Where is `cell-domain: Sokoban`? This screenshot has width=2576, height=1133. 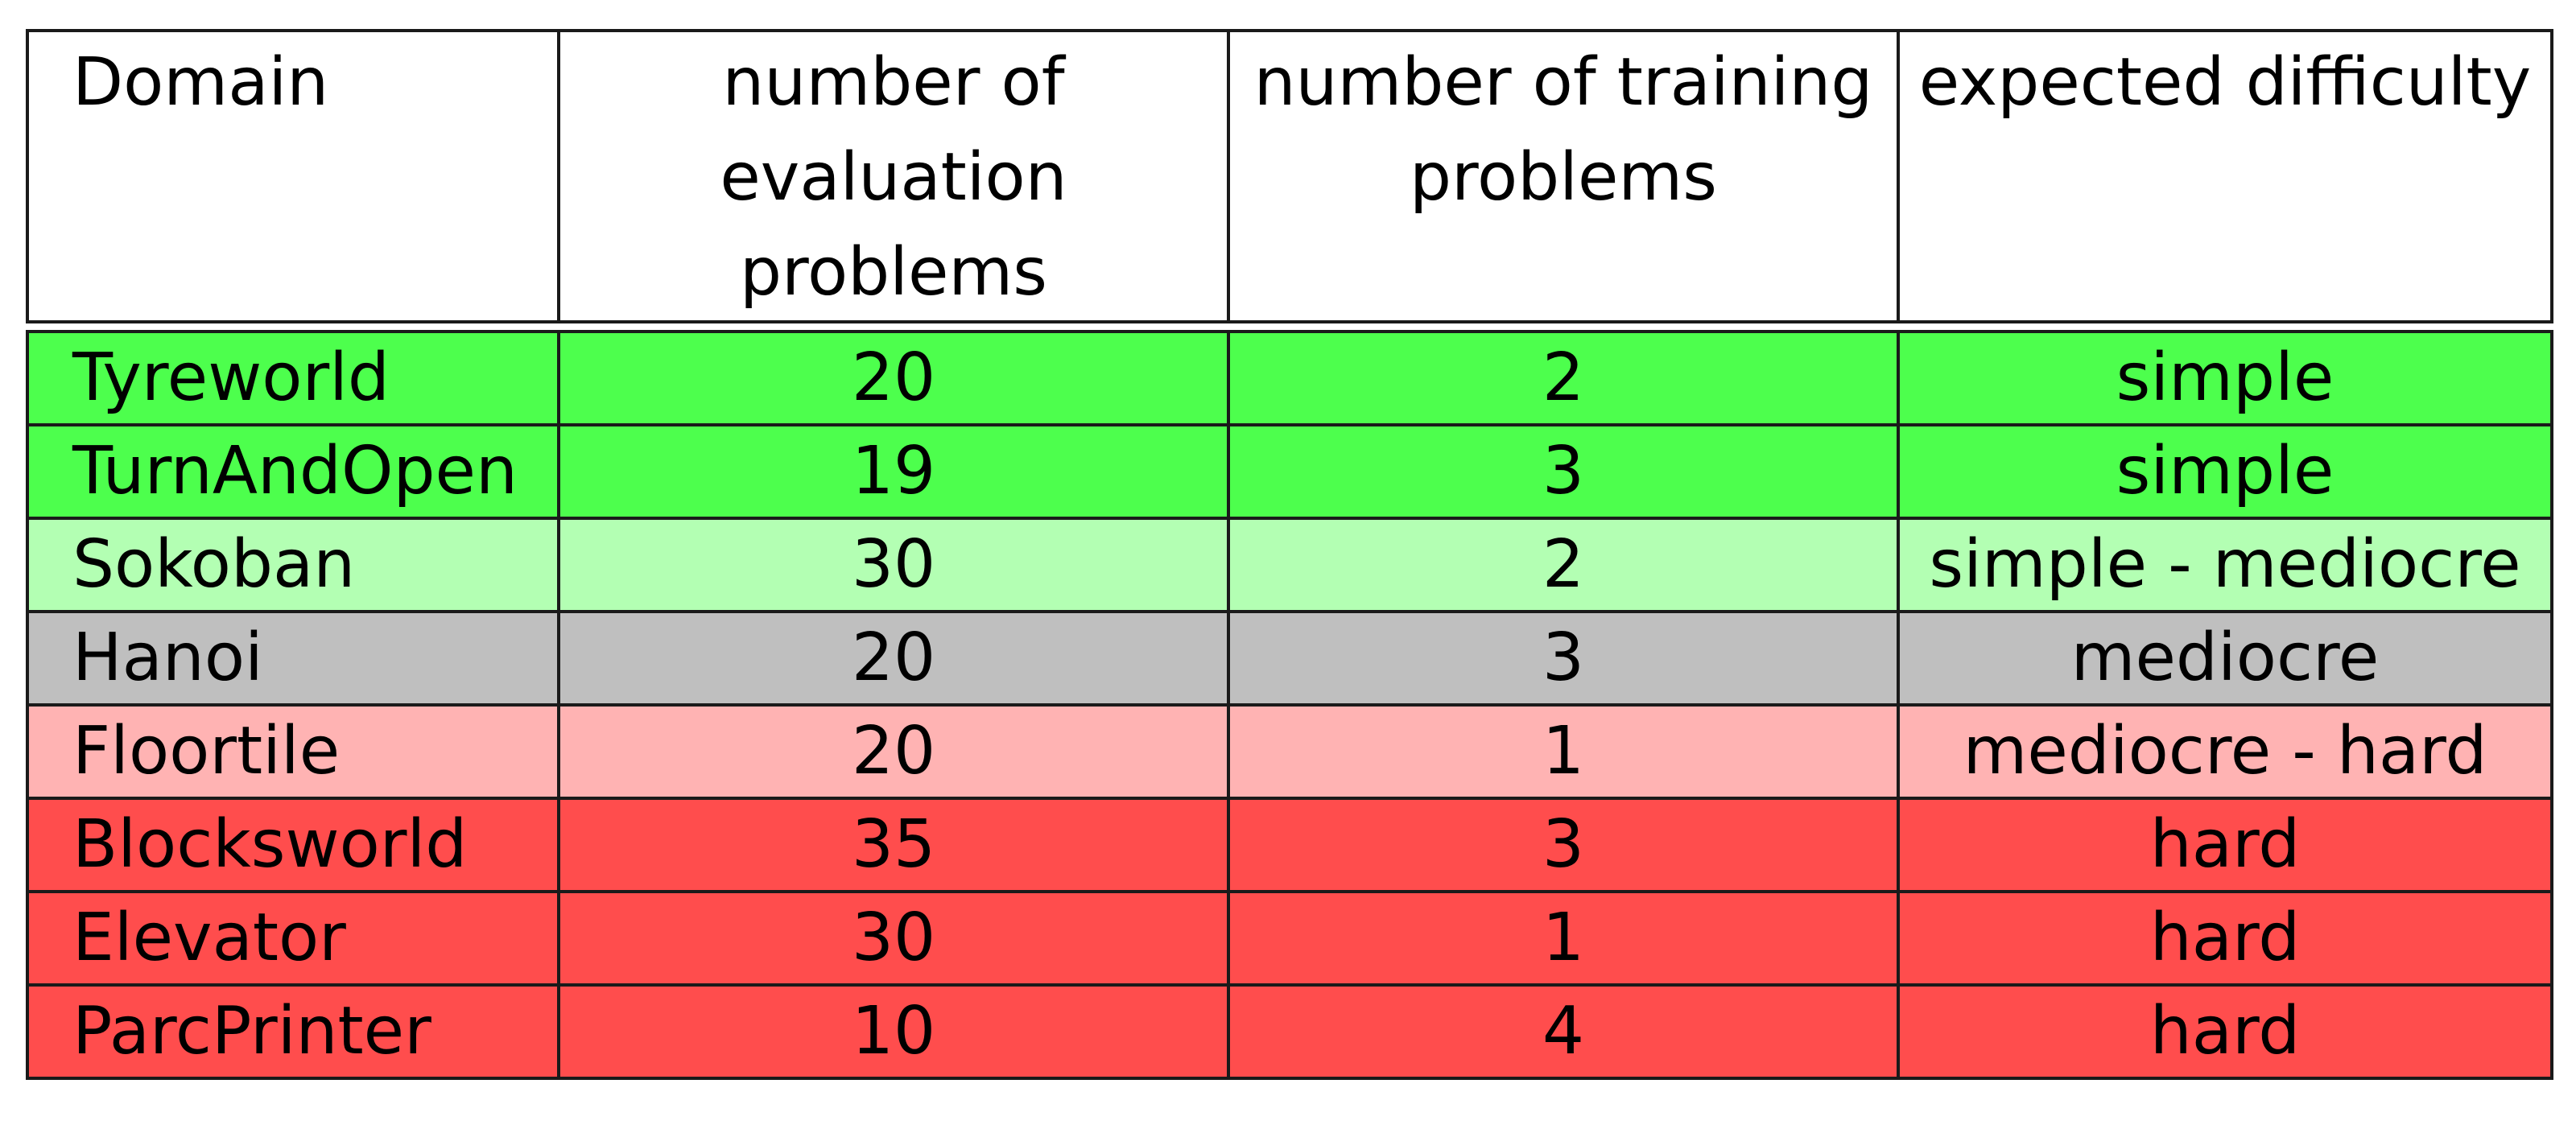
cell-domain: Sokoban is located at coordinates (293, 565).